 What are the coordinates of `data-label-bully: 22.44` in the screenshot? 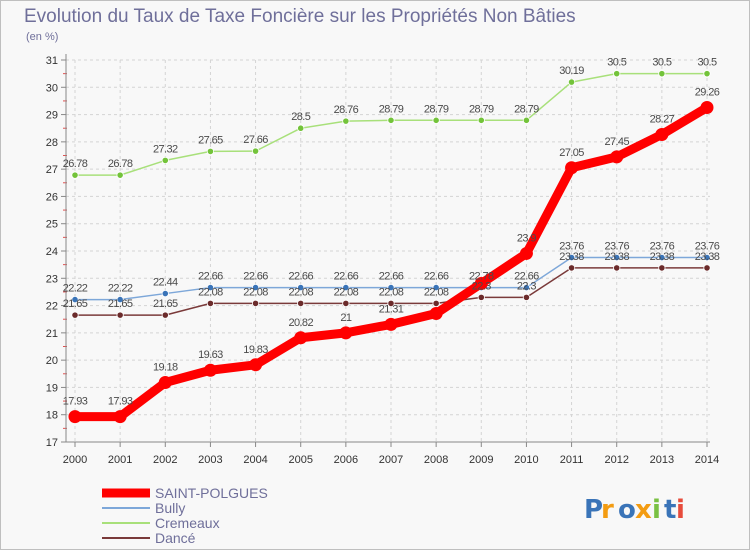 It's located at (165, 283).